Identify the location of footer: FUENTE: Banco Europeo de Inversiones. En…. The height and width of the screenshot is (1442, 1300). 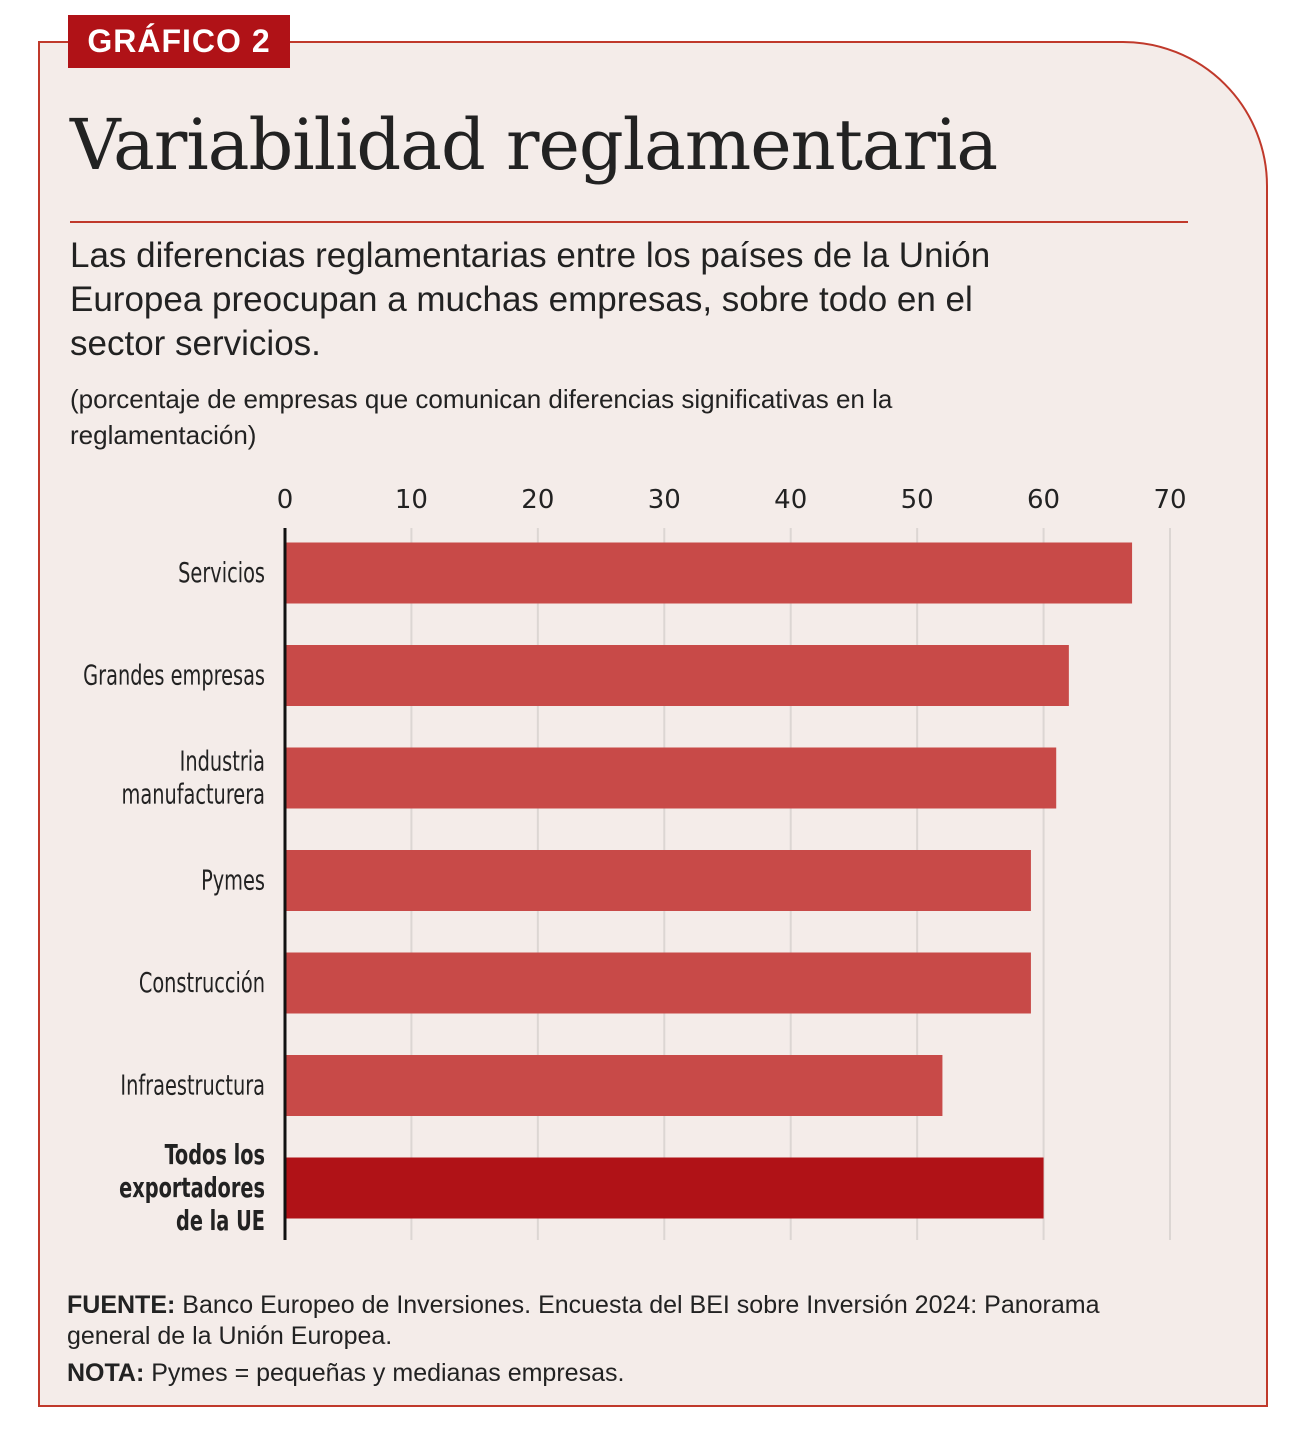
(627, 1342).